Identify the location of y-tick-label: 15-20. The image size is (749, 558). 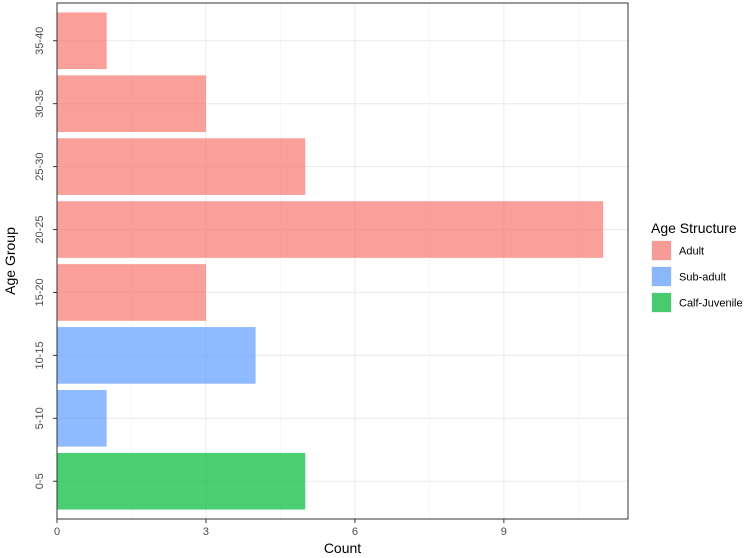
(40, 292).